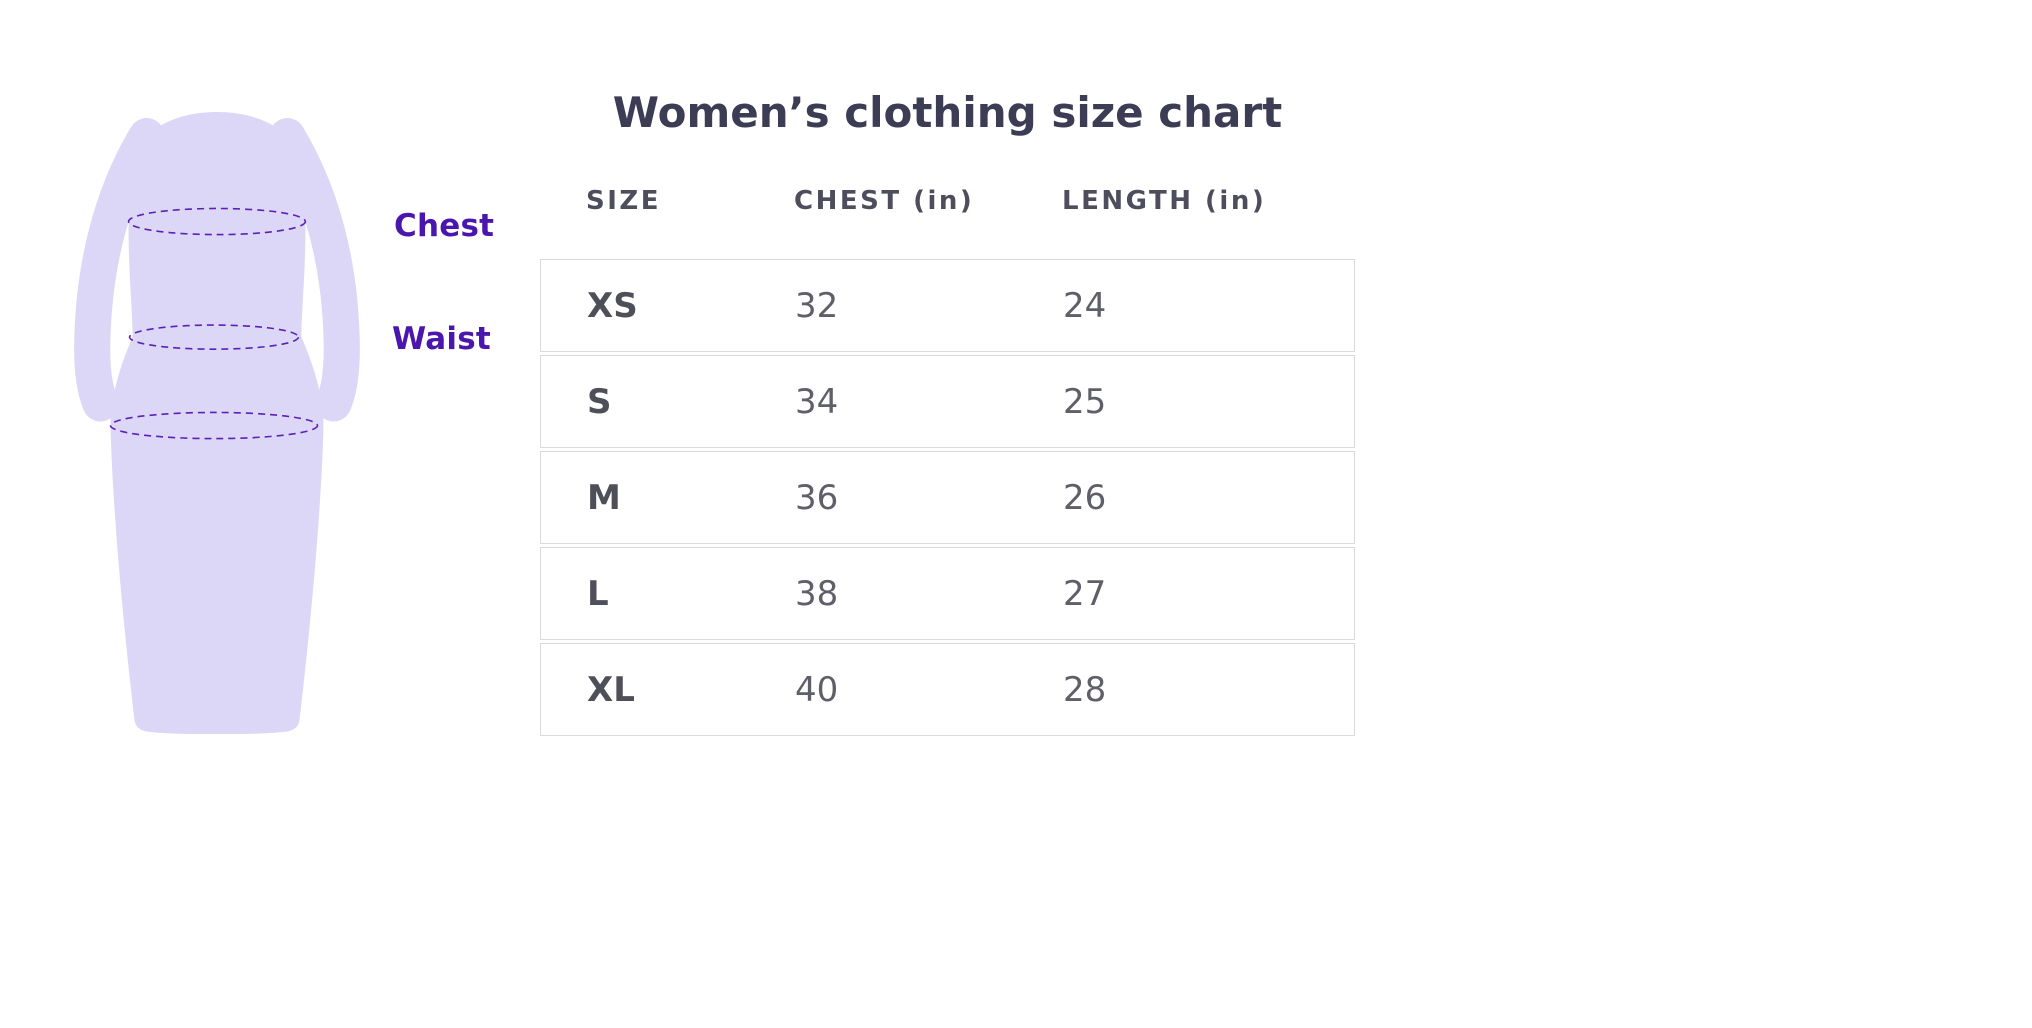  I want to click on header-length: LENGTH (in), so click(1164, 201).